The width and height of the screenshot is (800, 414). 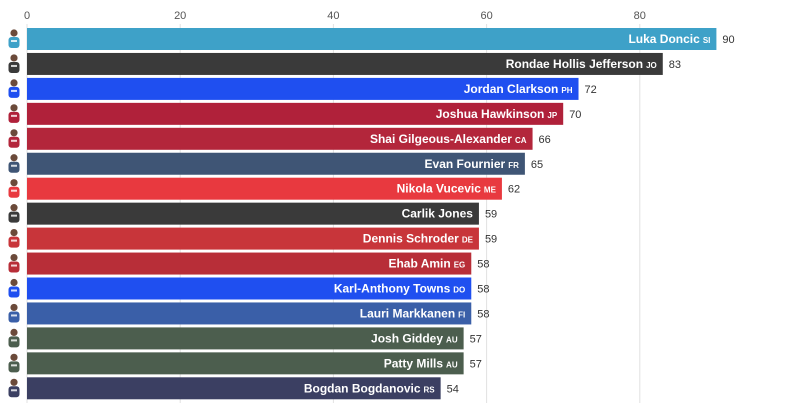 What do you see at coordinates (180, 16) in the screenshot?
I see `x-tick-label: 20` at bounding box center [180, 16].